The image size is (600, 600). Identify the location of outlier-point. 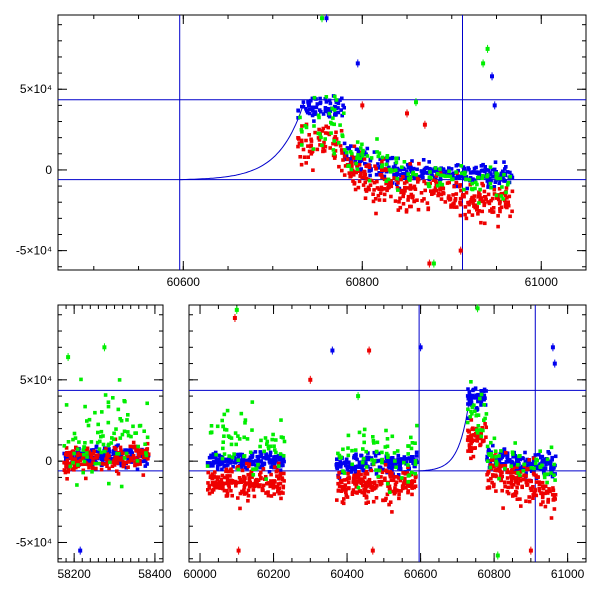
(362, 105).